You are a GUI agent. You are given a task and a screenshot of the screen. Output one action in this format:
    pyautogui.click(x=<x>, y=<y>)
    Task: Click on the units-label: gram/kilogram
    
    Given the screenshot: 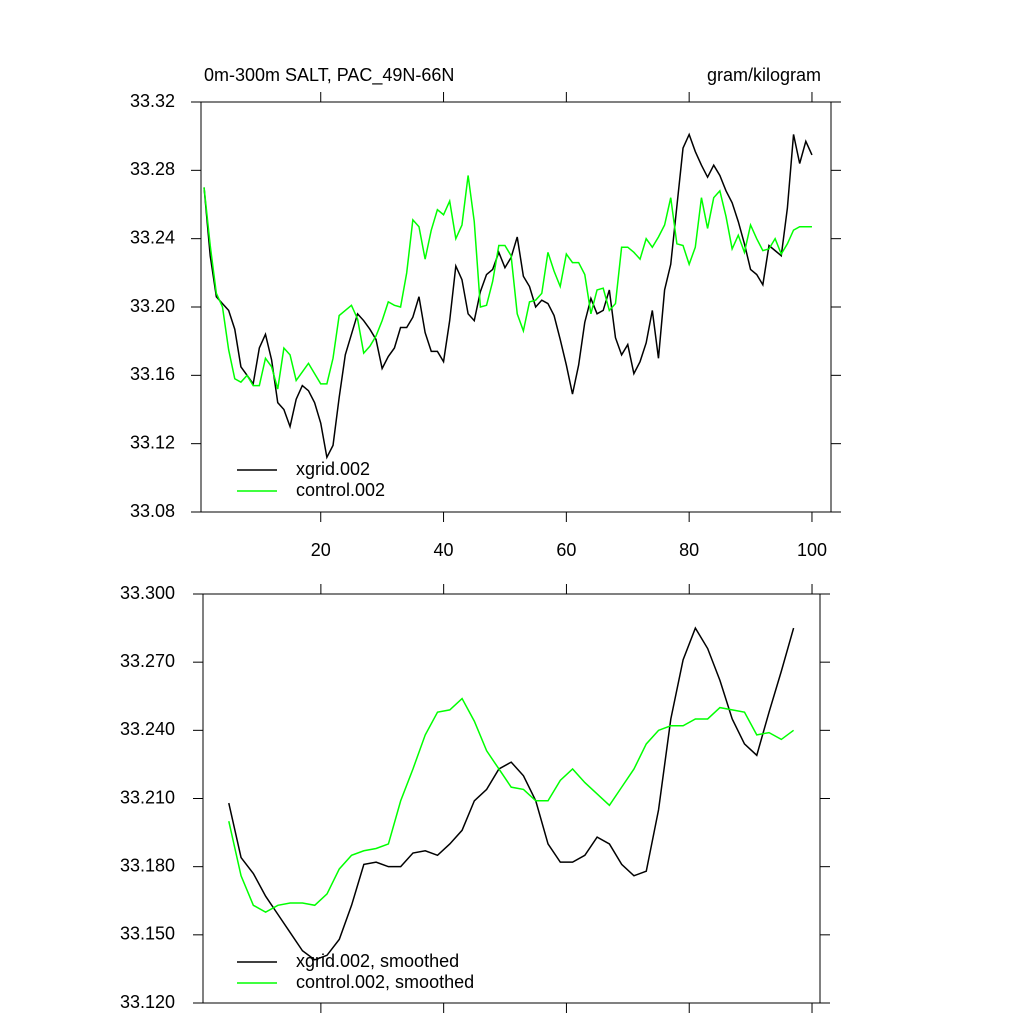 What is the action you would take?
    pyautogui.click(x=764, y=75)
    